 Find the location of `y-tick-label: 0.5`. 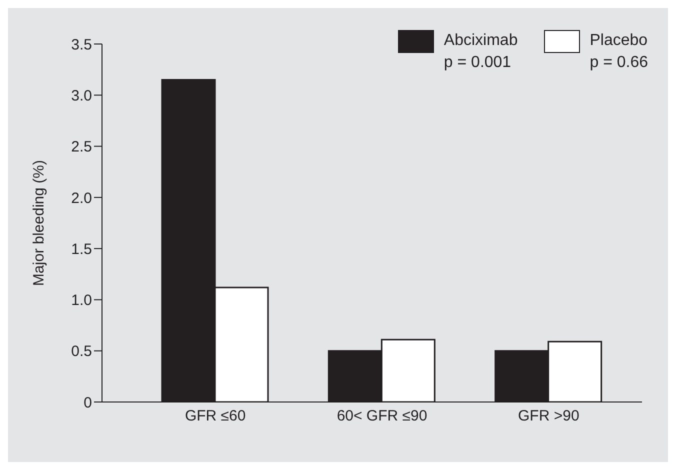

y-tick-label: 0.5 is located at coordinates (81, 351).